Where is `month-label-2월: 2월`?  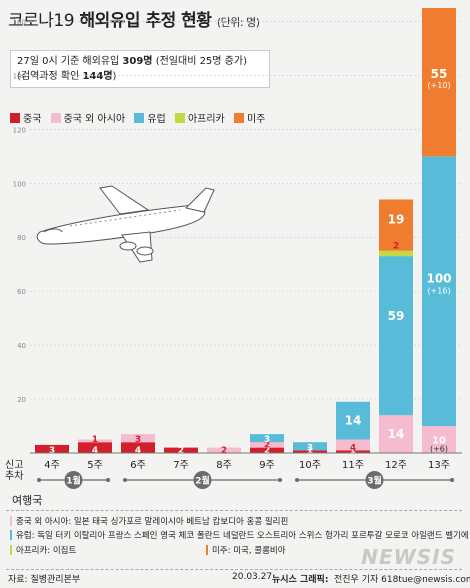 month-label-2월: 2월 is located at coordinates (202, 481).